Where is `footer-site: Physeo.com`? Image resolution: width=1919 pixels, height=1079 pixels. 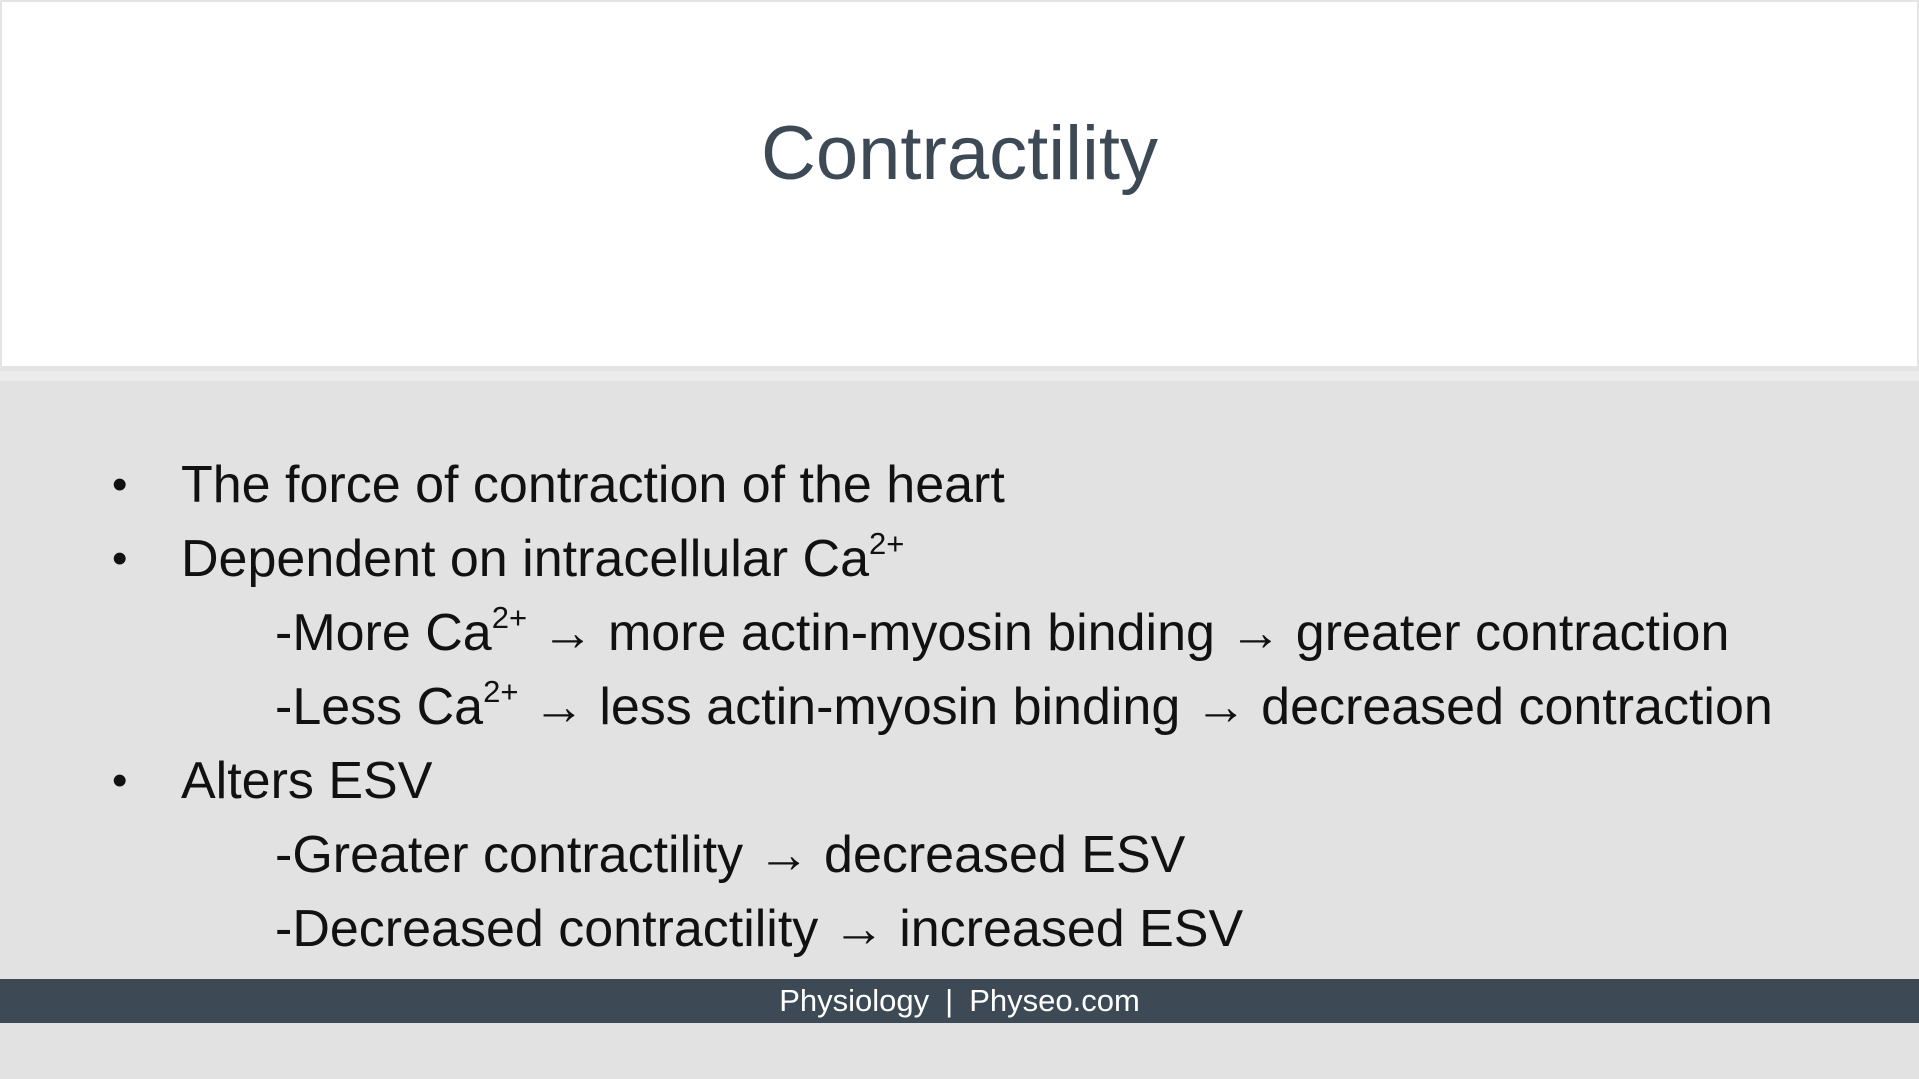 footer-site: Physeo.com is located at coordinates (1054, 1000).